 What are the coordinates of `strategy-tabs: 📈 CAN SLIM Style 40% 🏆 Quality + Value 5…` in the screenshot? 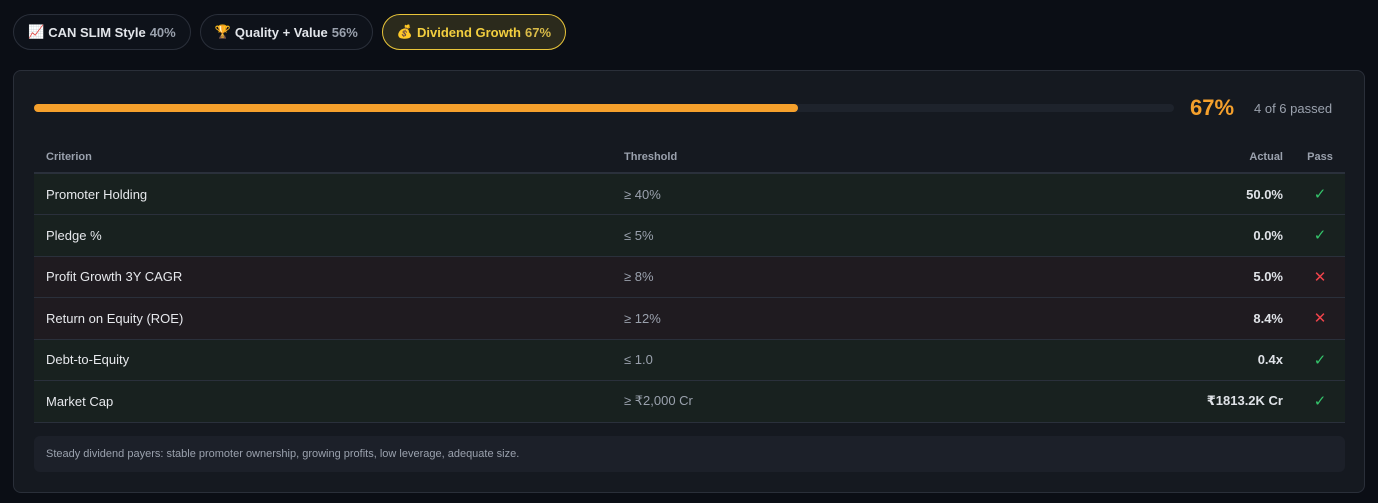 It's located at (290, 32).